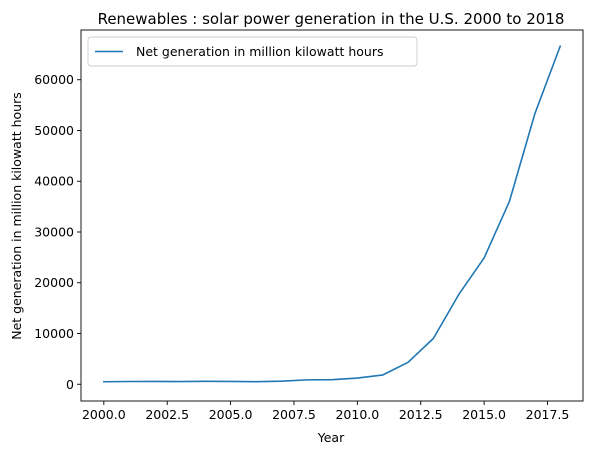 This screenshot has height=455, width=599. Describe the element at coordinates (54, 79) in the screenshot. I see `y-tick-label: 60000` at that location.